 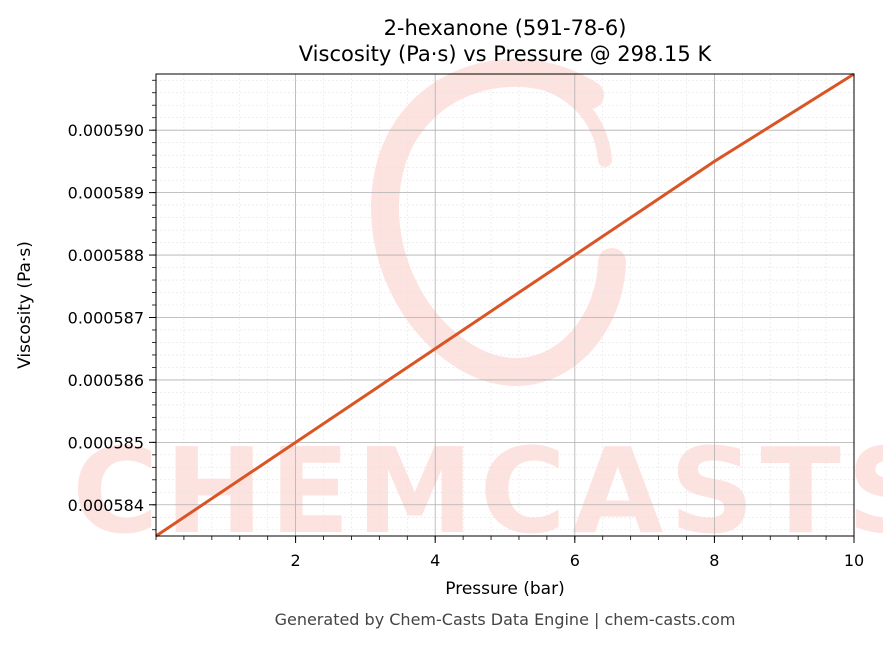 What do you see at coordinates (106, 130) in the screenshot?
I see `y-tick-label: 0.000590` at bounding box center [106, 130].